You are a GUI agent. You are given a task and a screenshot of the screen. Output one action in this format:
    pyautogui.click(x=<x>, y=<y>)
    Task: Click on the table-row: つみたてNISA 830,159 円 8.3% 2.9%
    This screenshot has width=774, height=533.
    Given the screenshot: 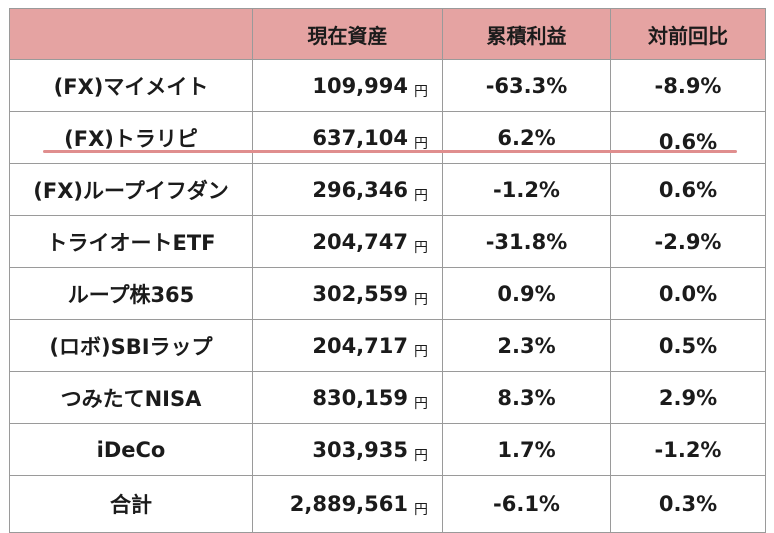 What is the action you would take?
    pyautogui.click(x=387, y=397)
    